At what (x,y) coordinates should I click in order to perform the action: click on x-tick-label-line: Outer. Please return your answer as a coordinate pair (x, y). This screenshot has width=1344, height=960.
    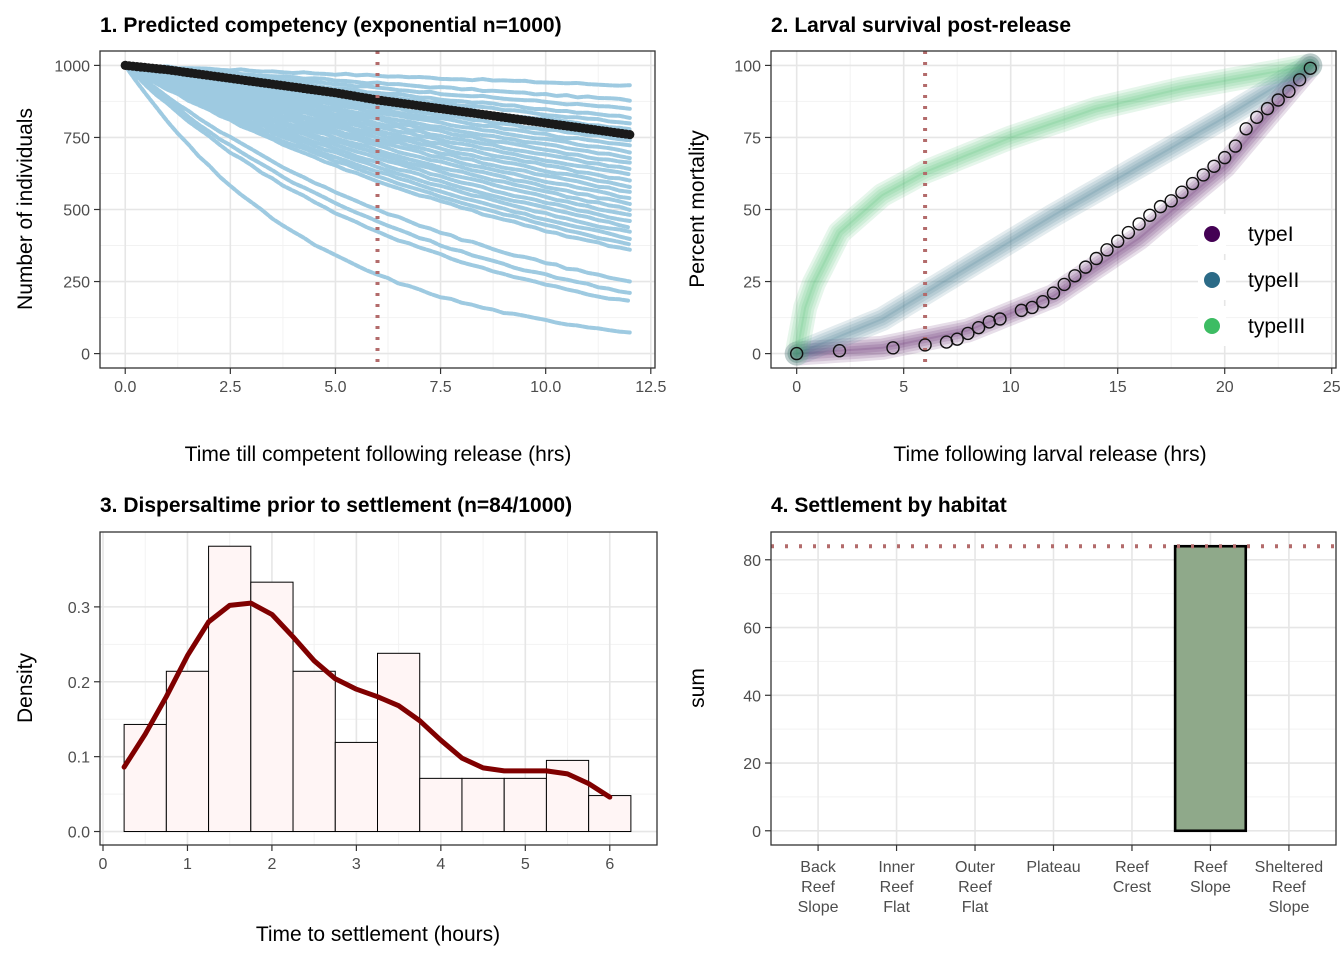
    Looking at the image, I should click on (975, 867).